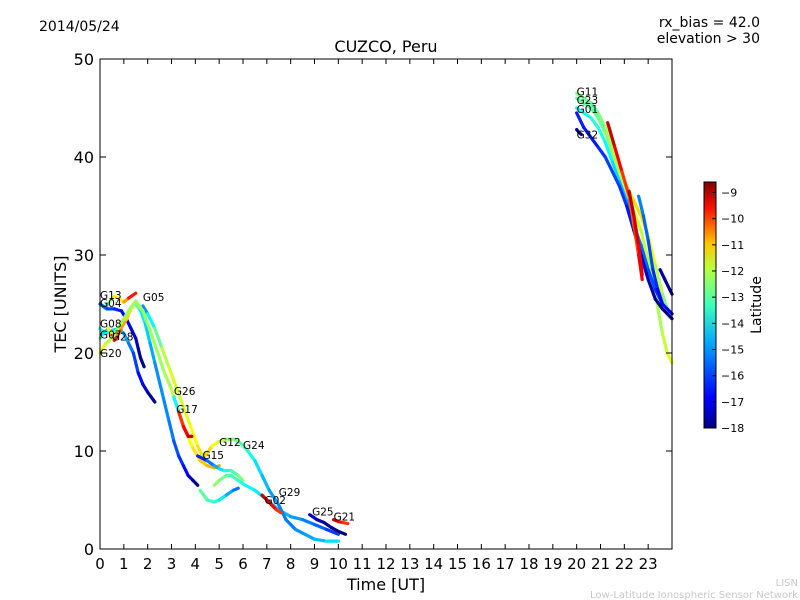  What do you see at coordinates (340, 521) in the screenshot?
I see `series-g21` at bounding box center [340, 521].